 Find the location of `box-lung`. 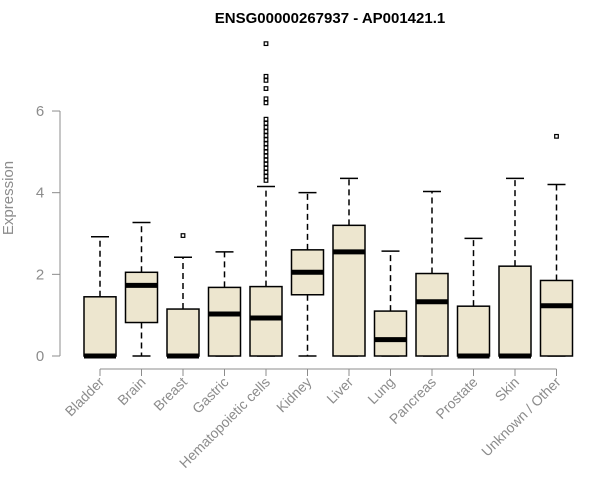

box-lung is located at coordinates (390, 303).